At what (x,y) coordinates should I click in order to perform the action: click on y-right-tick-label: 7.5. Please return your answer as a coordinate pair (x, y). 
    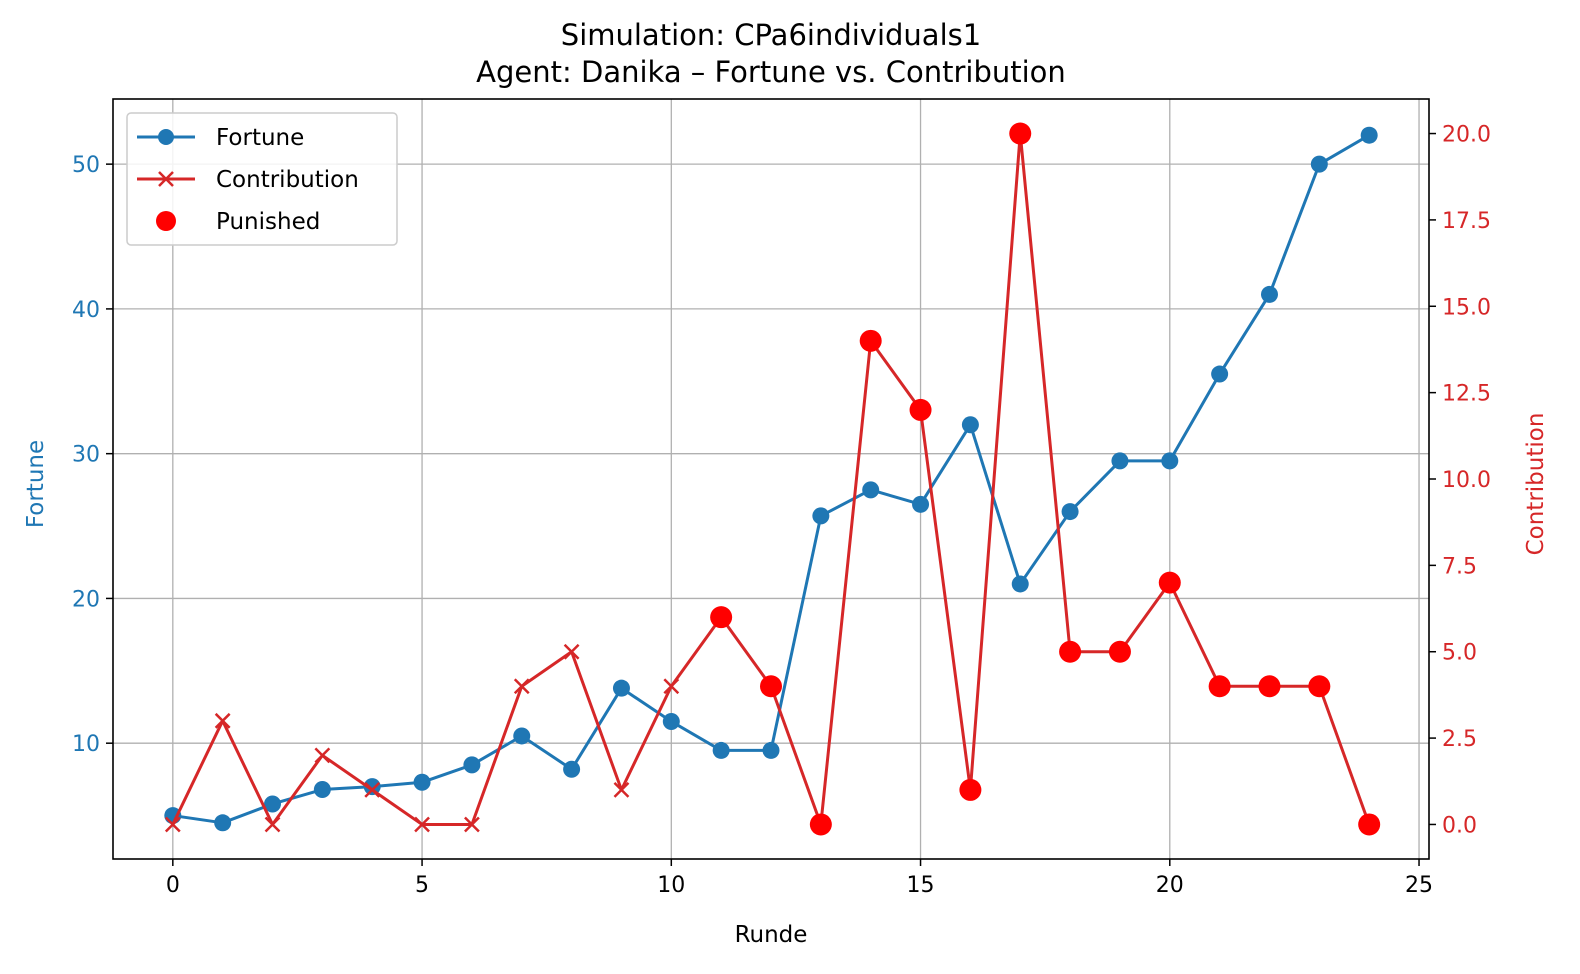
    Looking at the image, I should click on (1459, 566).